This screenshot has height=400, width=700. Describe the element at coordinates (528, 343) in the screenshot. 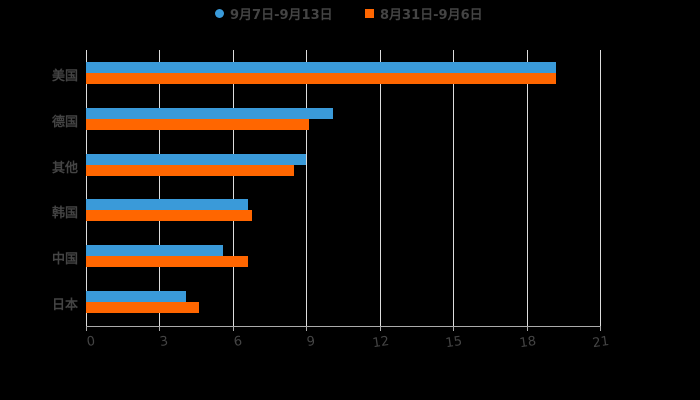

I see `x-tick-label: 18` at that location.